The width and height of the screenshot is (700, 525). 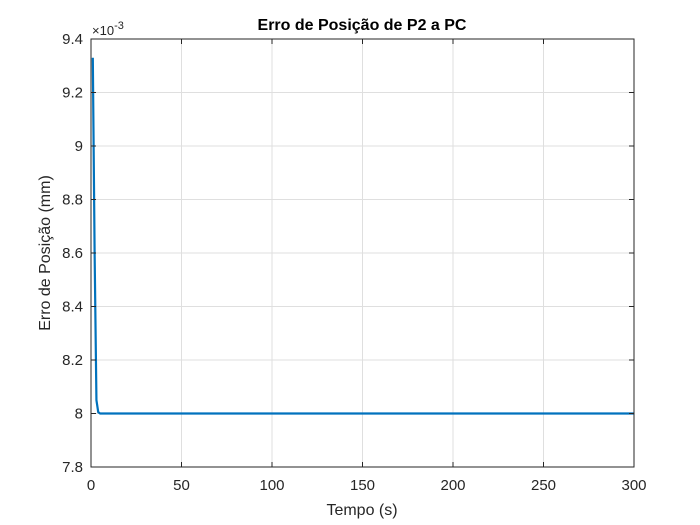 I want to click on y-tick-label: 8, so click(x=79, y=414).